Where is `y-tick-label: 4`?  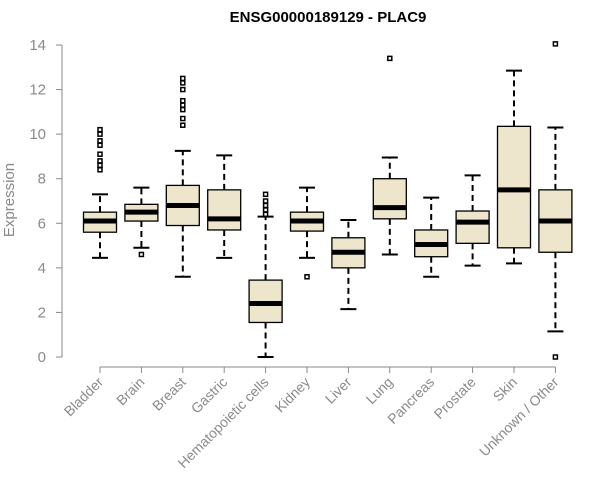
y-tick-label: 4 is located at coordinates (42, 268).